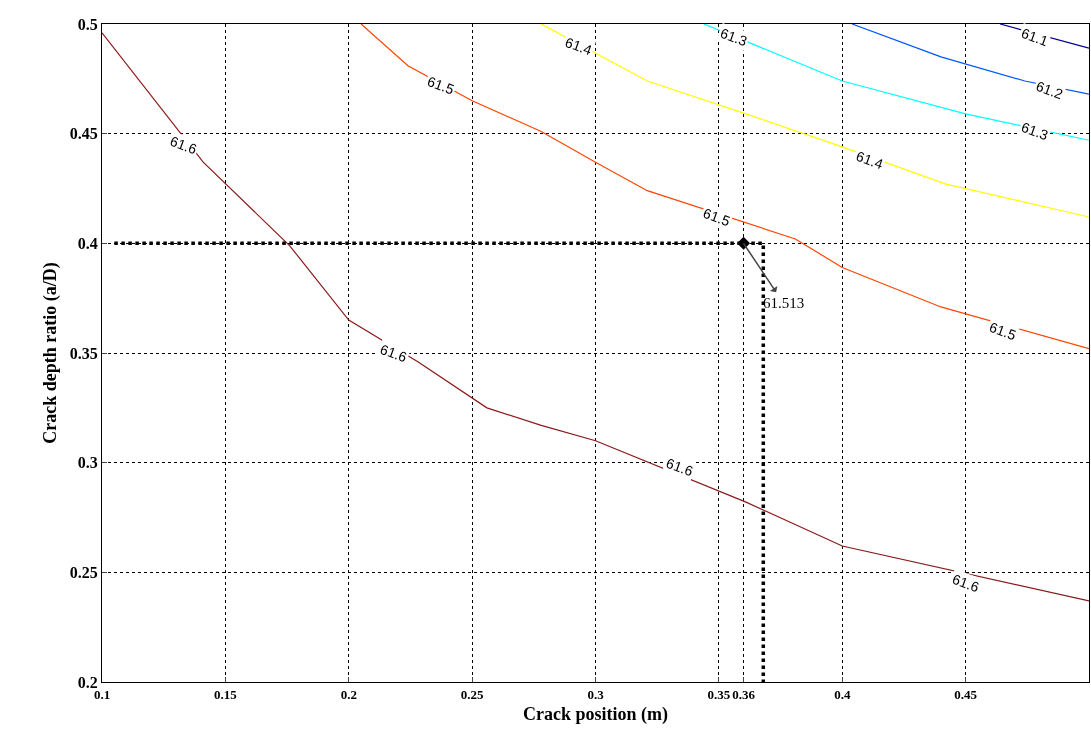 The height and width of the screenshot is (749, 1091). Describe the element at coordinates (784, 303) in the screenshot. I see `annotation: 61.513` at that location.